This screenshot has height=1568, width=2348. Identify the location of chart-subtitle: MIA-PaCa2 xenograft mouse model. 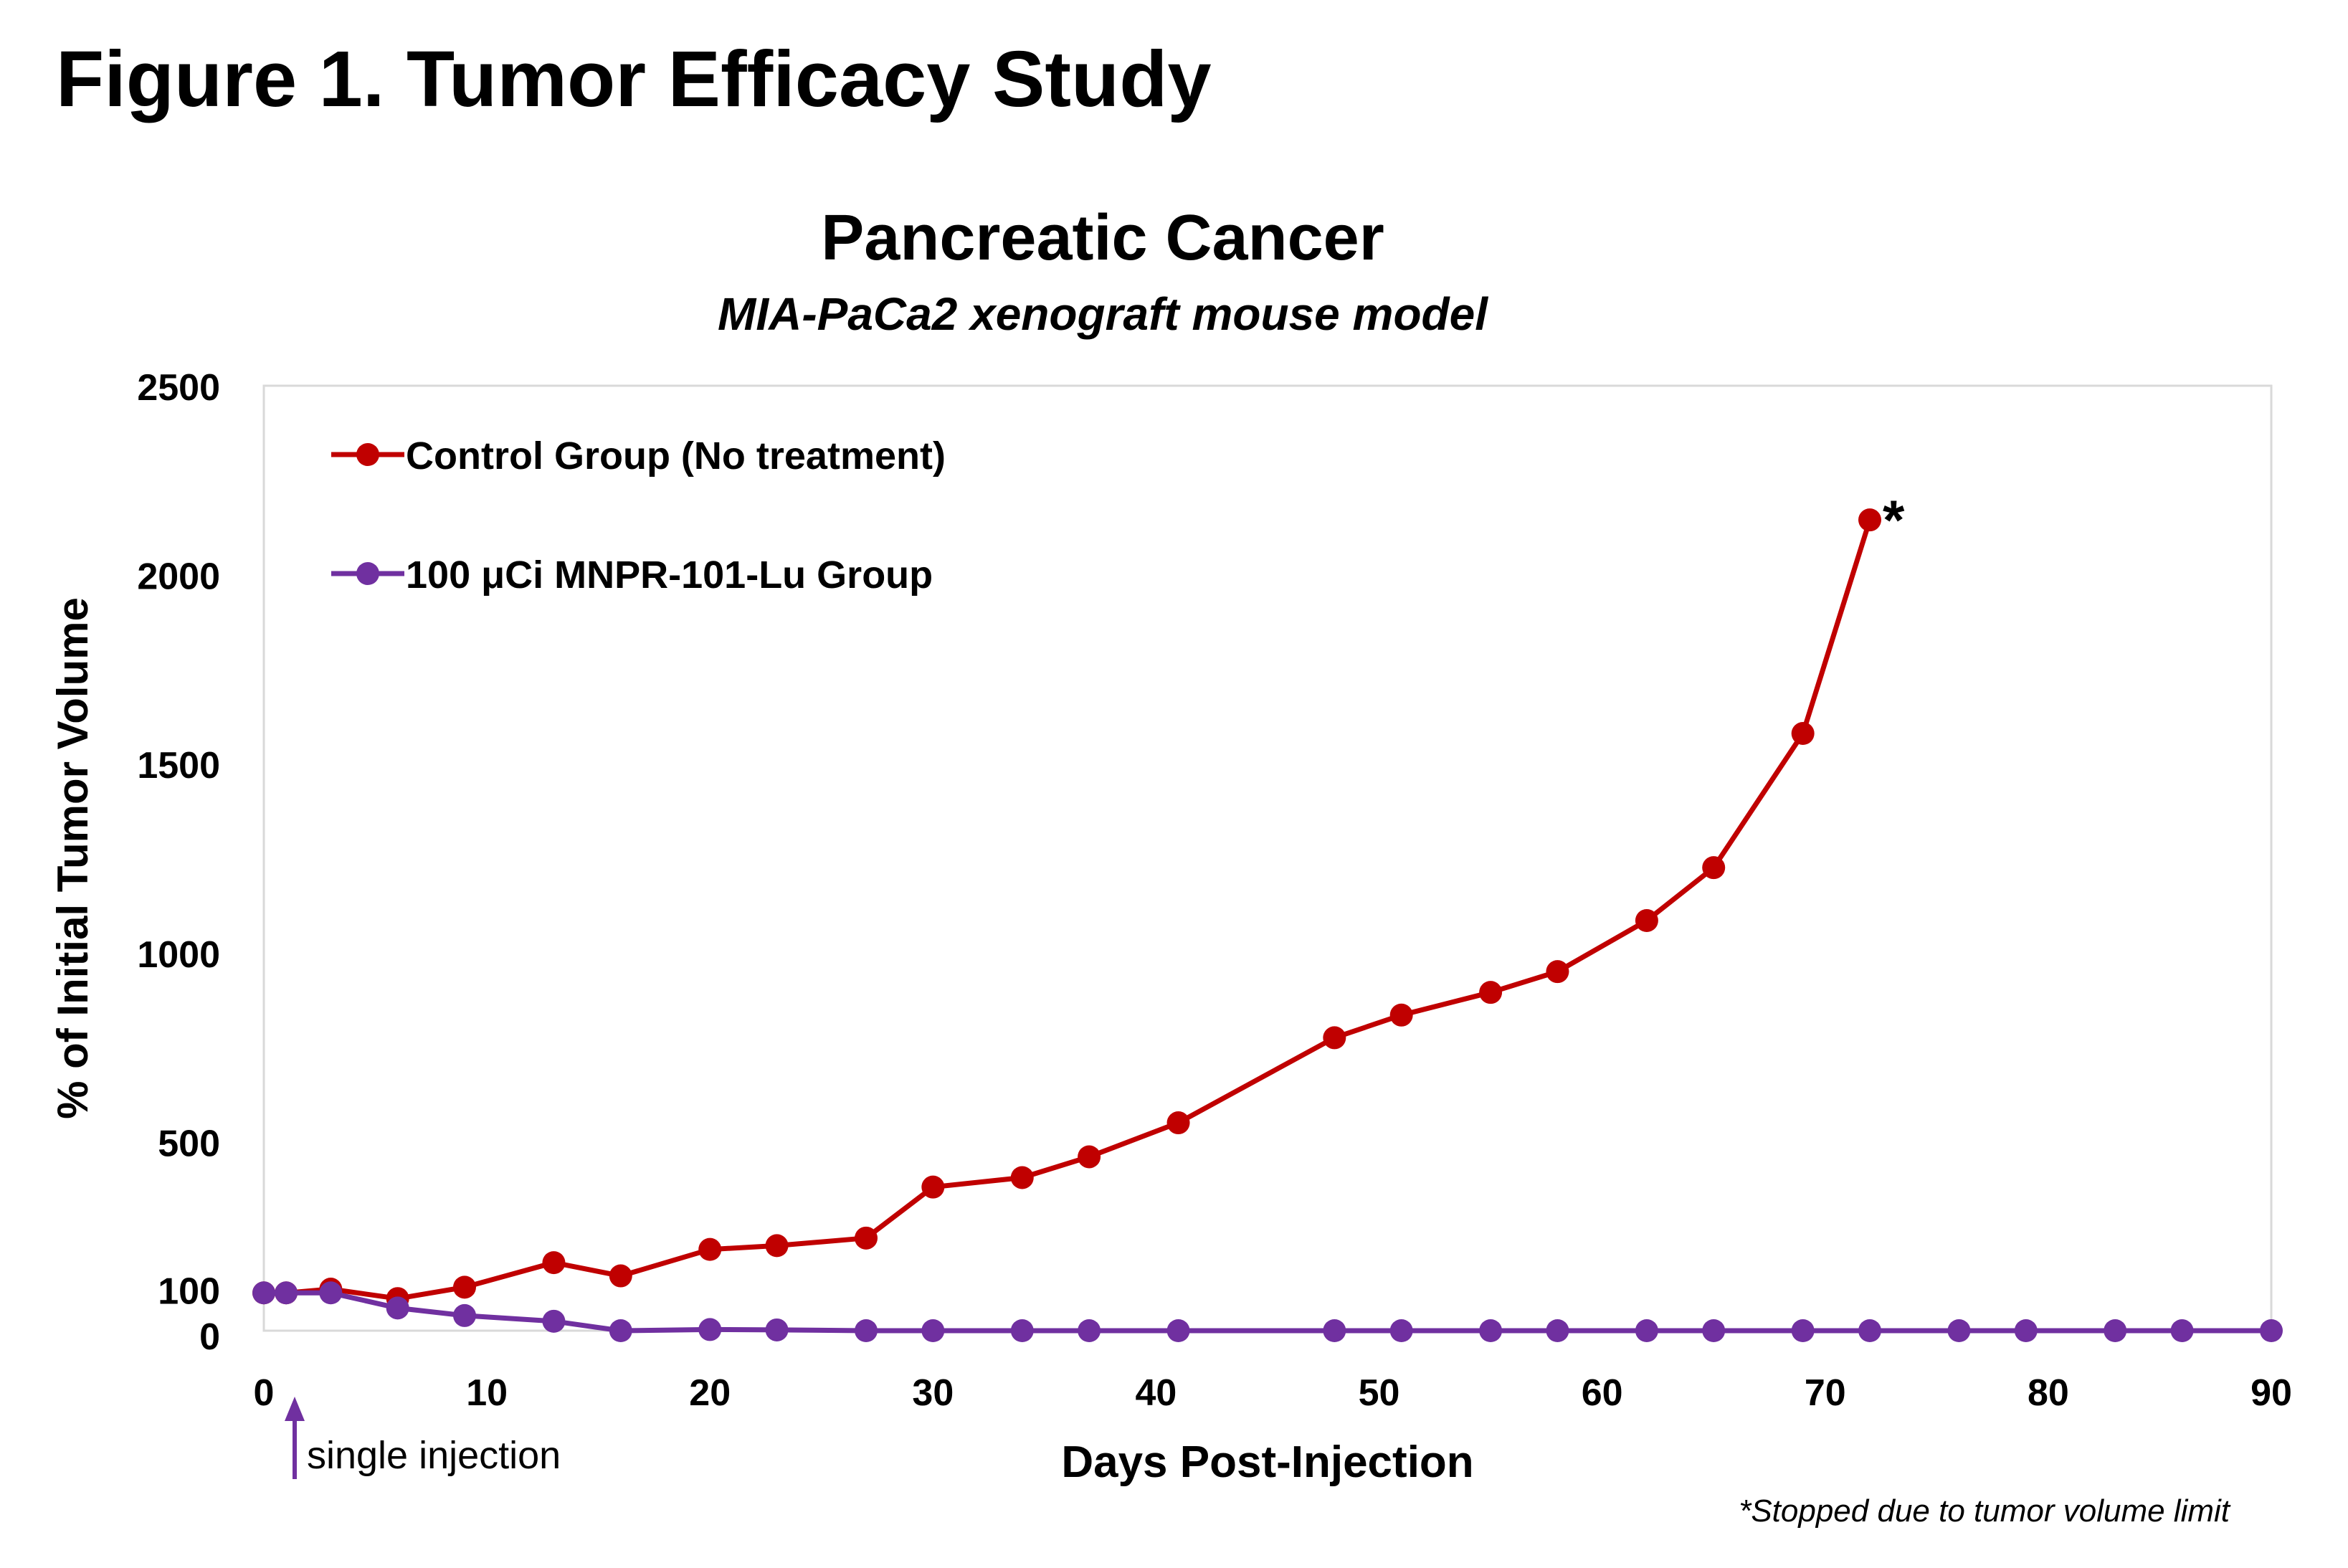
(1103, 314).